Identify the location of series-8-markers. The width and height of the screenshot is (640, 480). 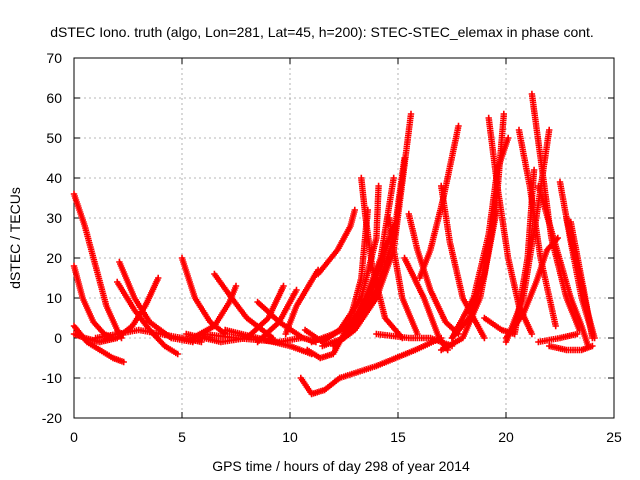
(203, 296).